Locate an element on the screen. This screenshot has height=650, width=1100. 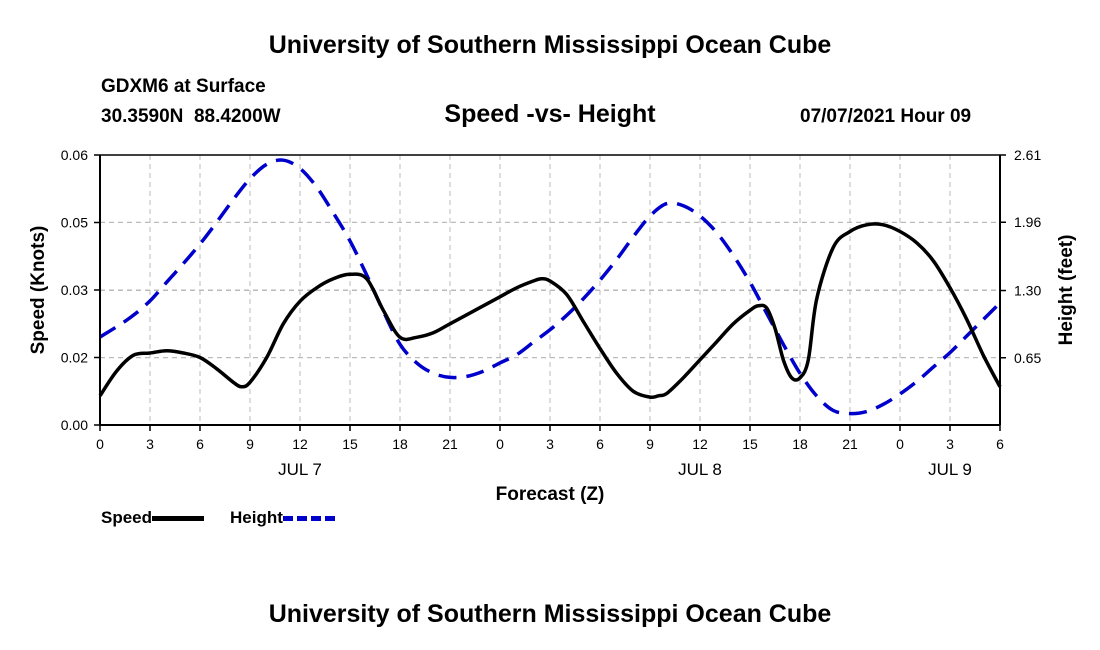
y-tick-label: 0.05 is located at coordinates (74, 223).